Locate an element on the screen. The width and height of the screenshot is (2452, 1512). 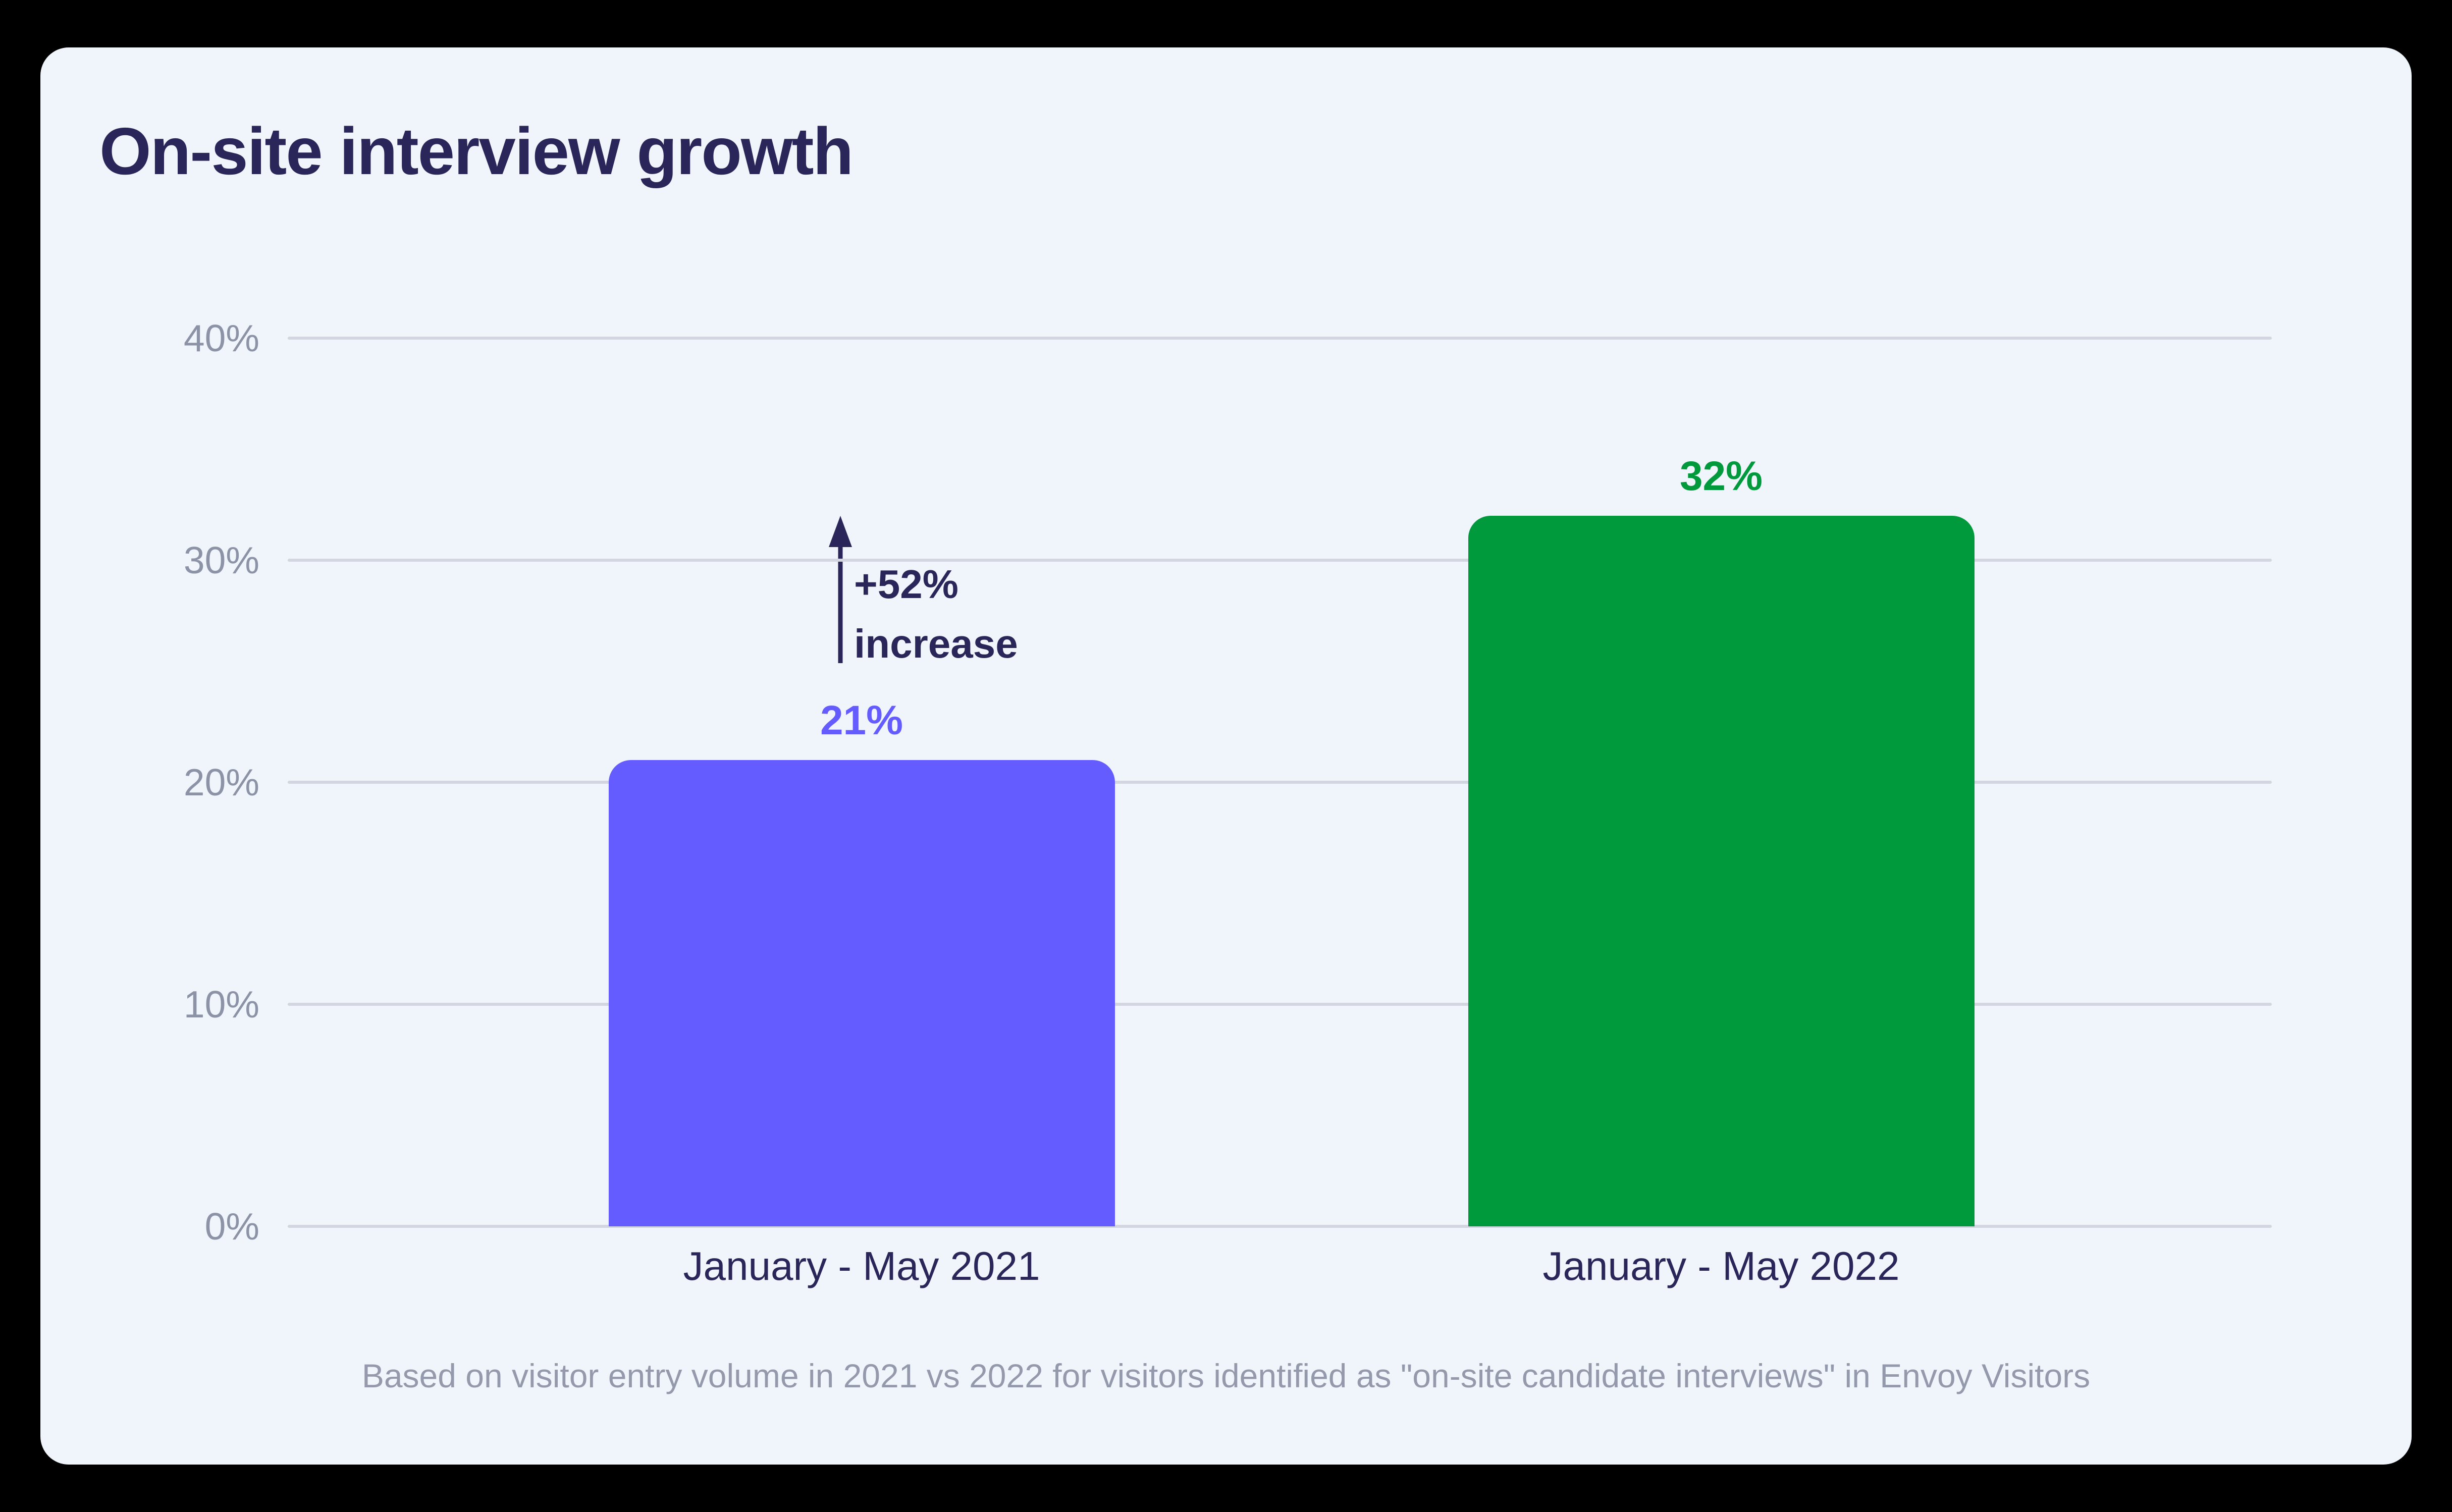
y-axis-tick-label: 20% is located at coordinates (221, 782).